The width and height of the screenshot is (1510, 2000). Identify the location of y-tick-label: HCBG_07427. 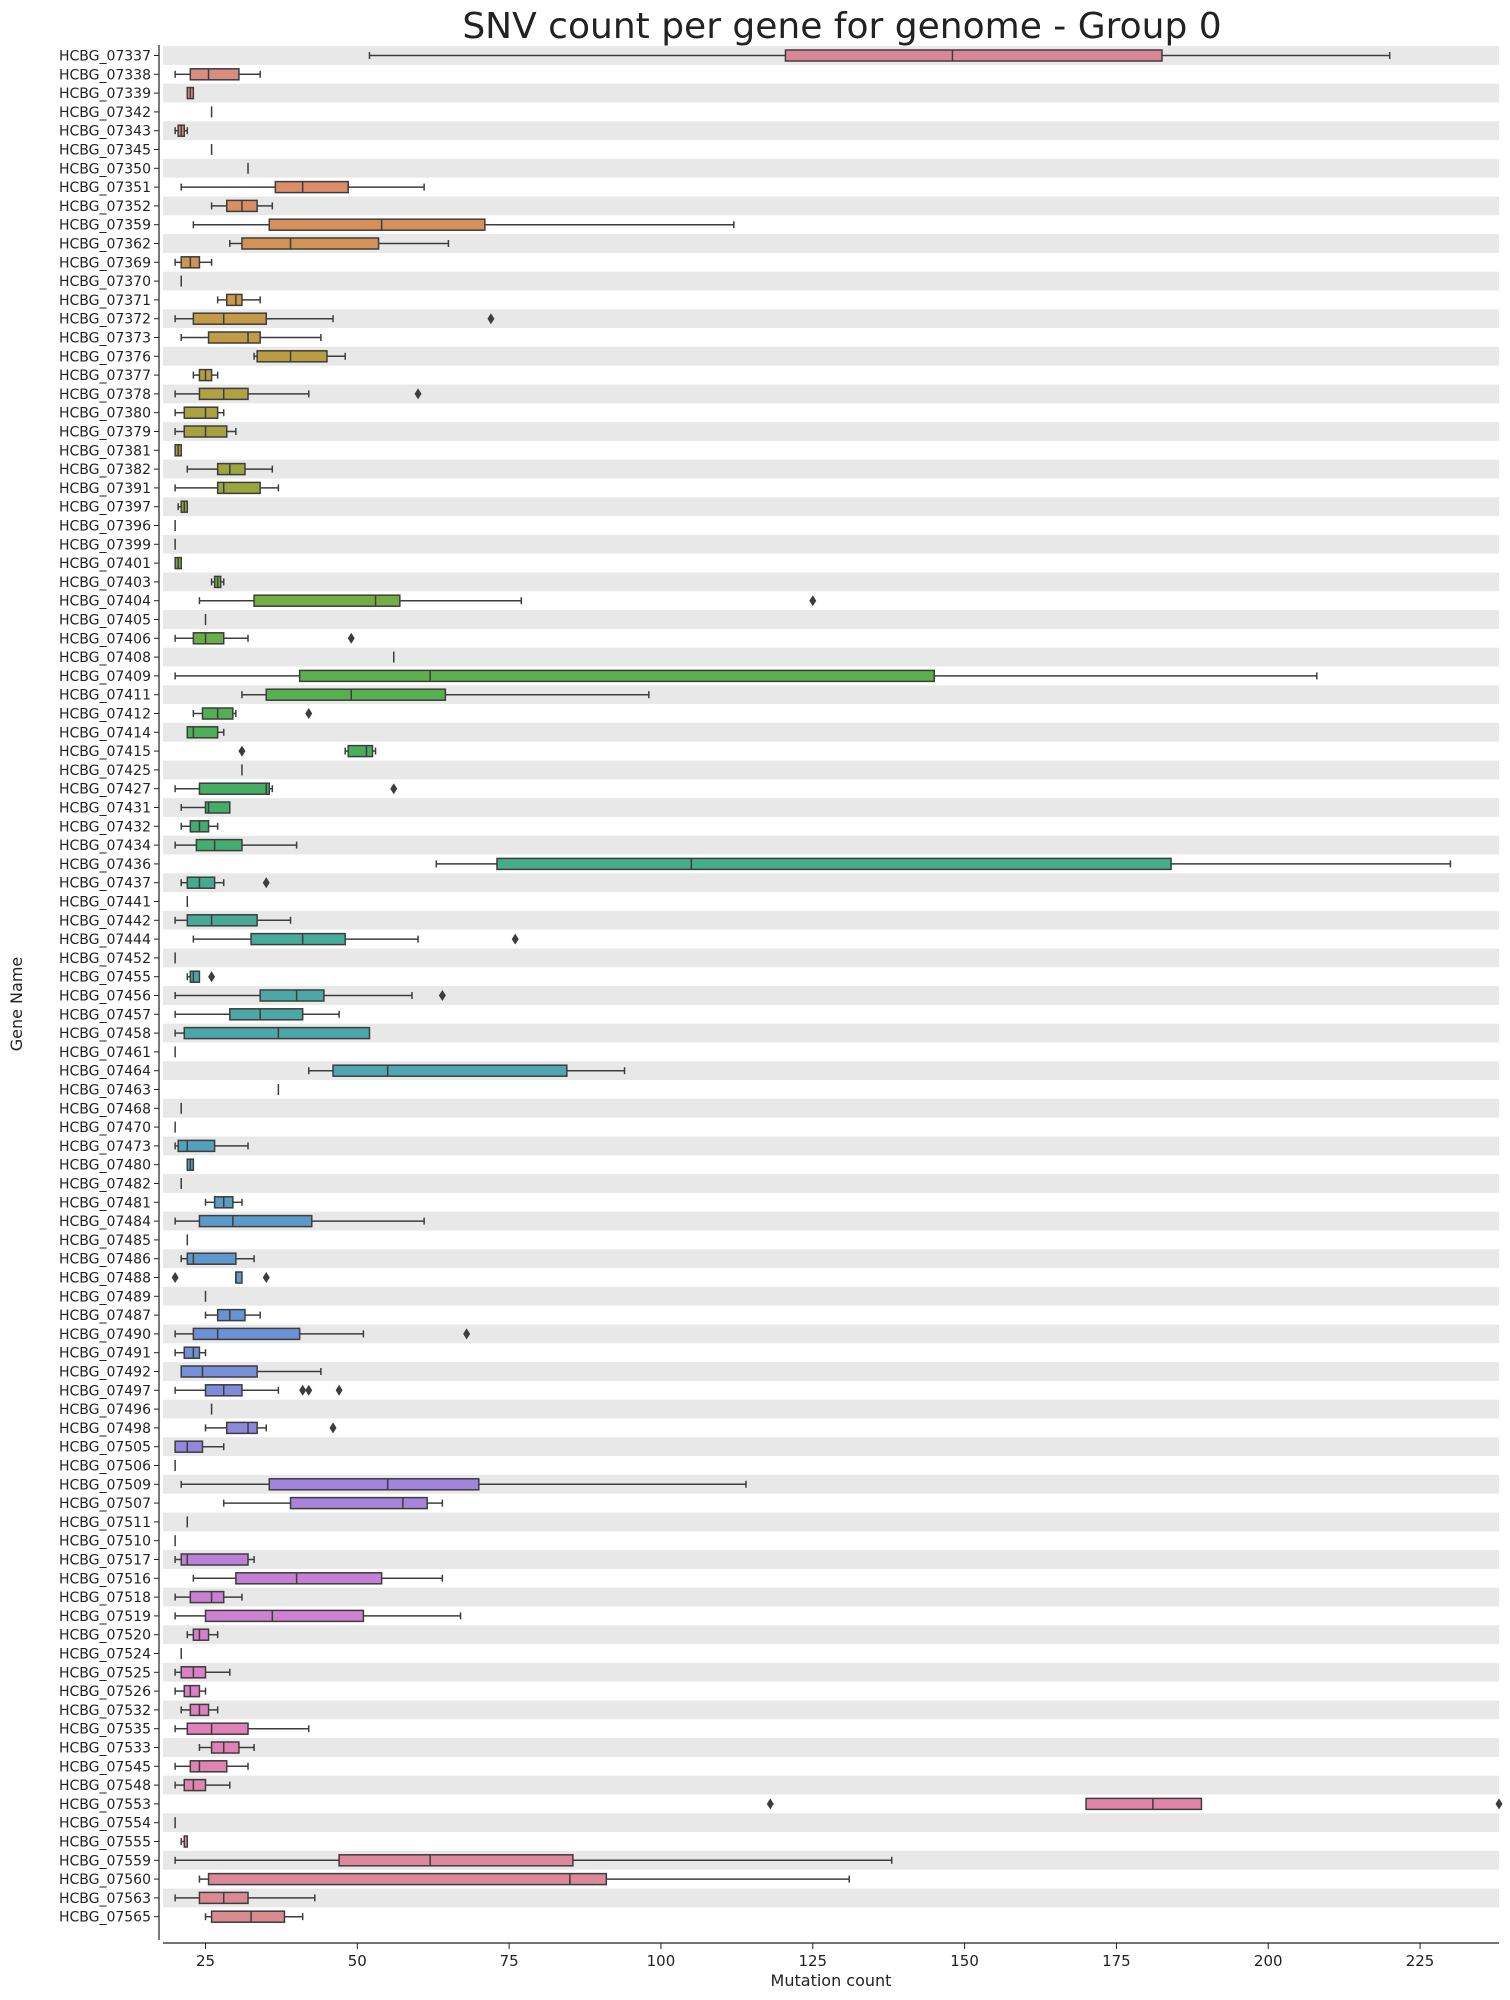
(105, 790).